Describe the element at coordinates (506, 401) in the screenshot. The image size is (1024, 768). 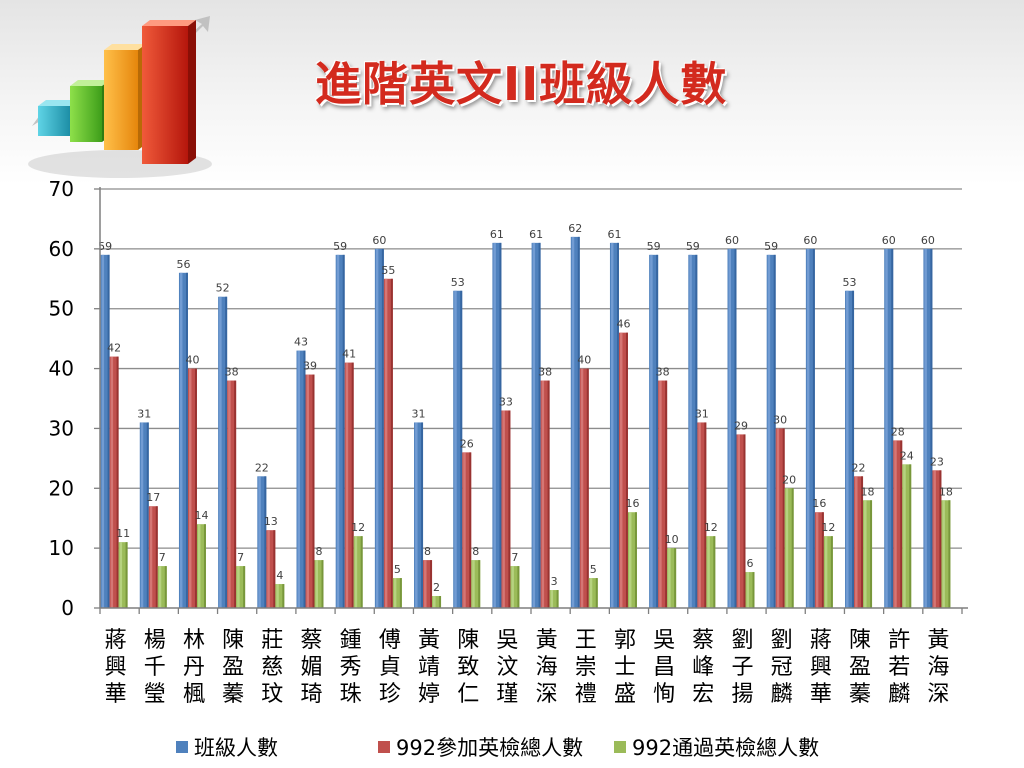
I see `data-label: 33` at that location.